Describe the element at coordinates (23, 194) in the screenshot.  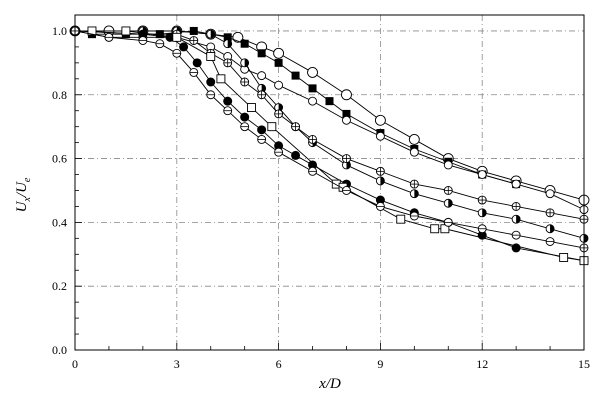
I see `y-axis-label: Ux/Ue` at that location.